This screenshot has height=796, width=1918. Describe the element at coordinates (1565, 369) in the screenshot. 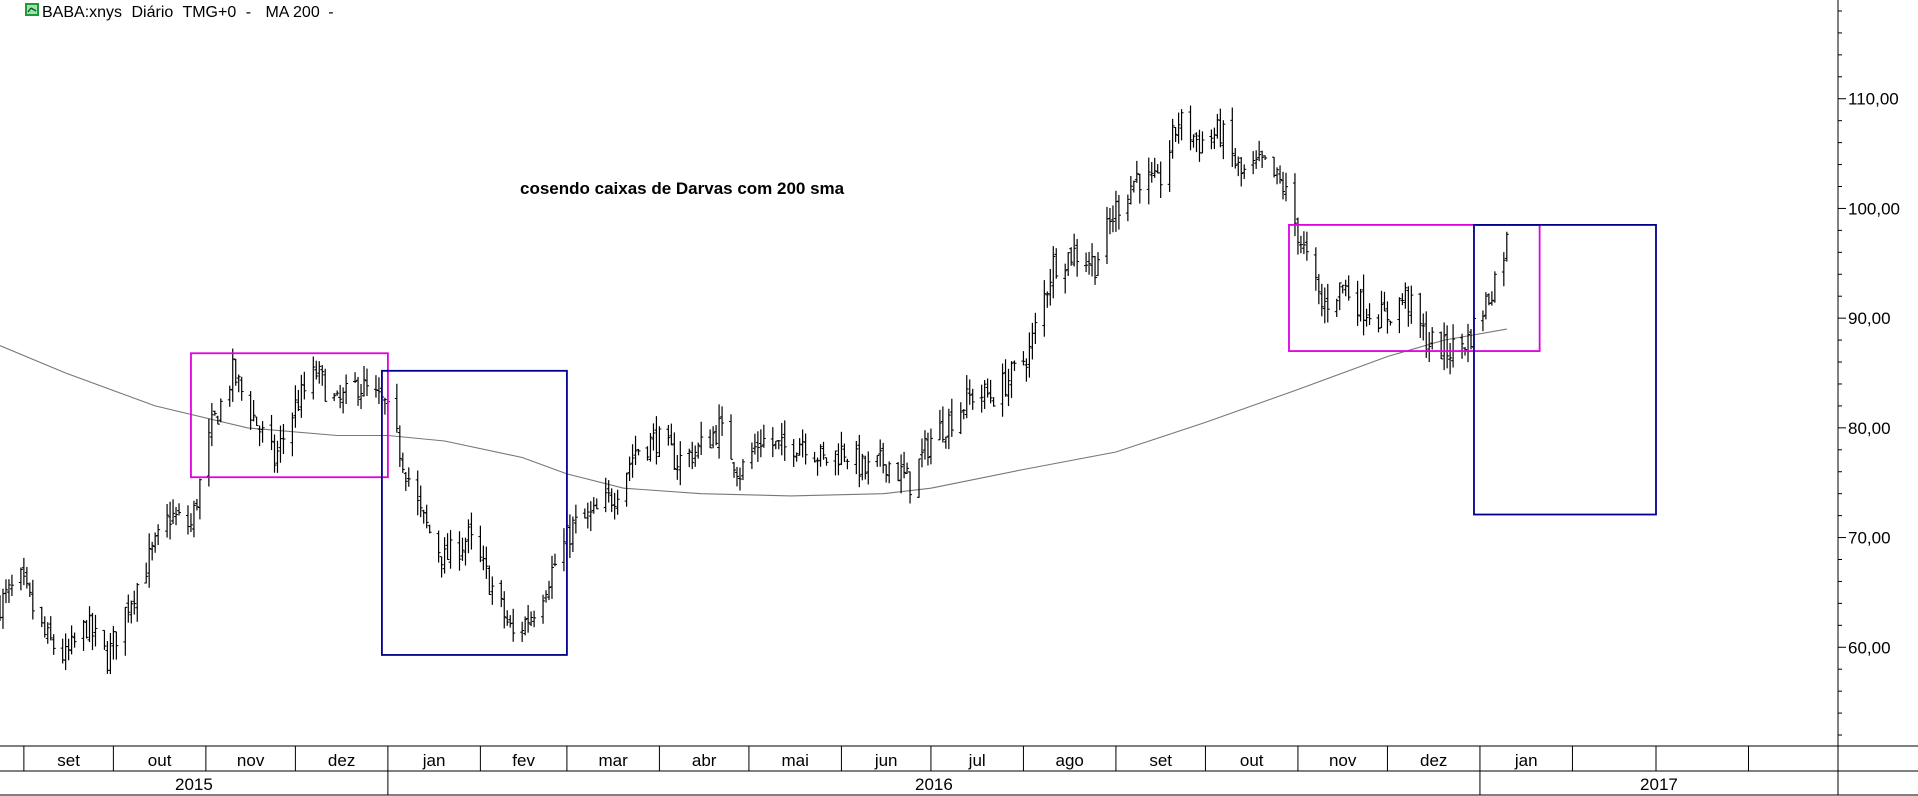

I see `darvas-box` at that location.